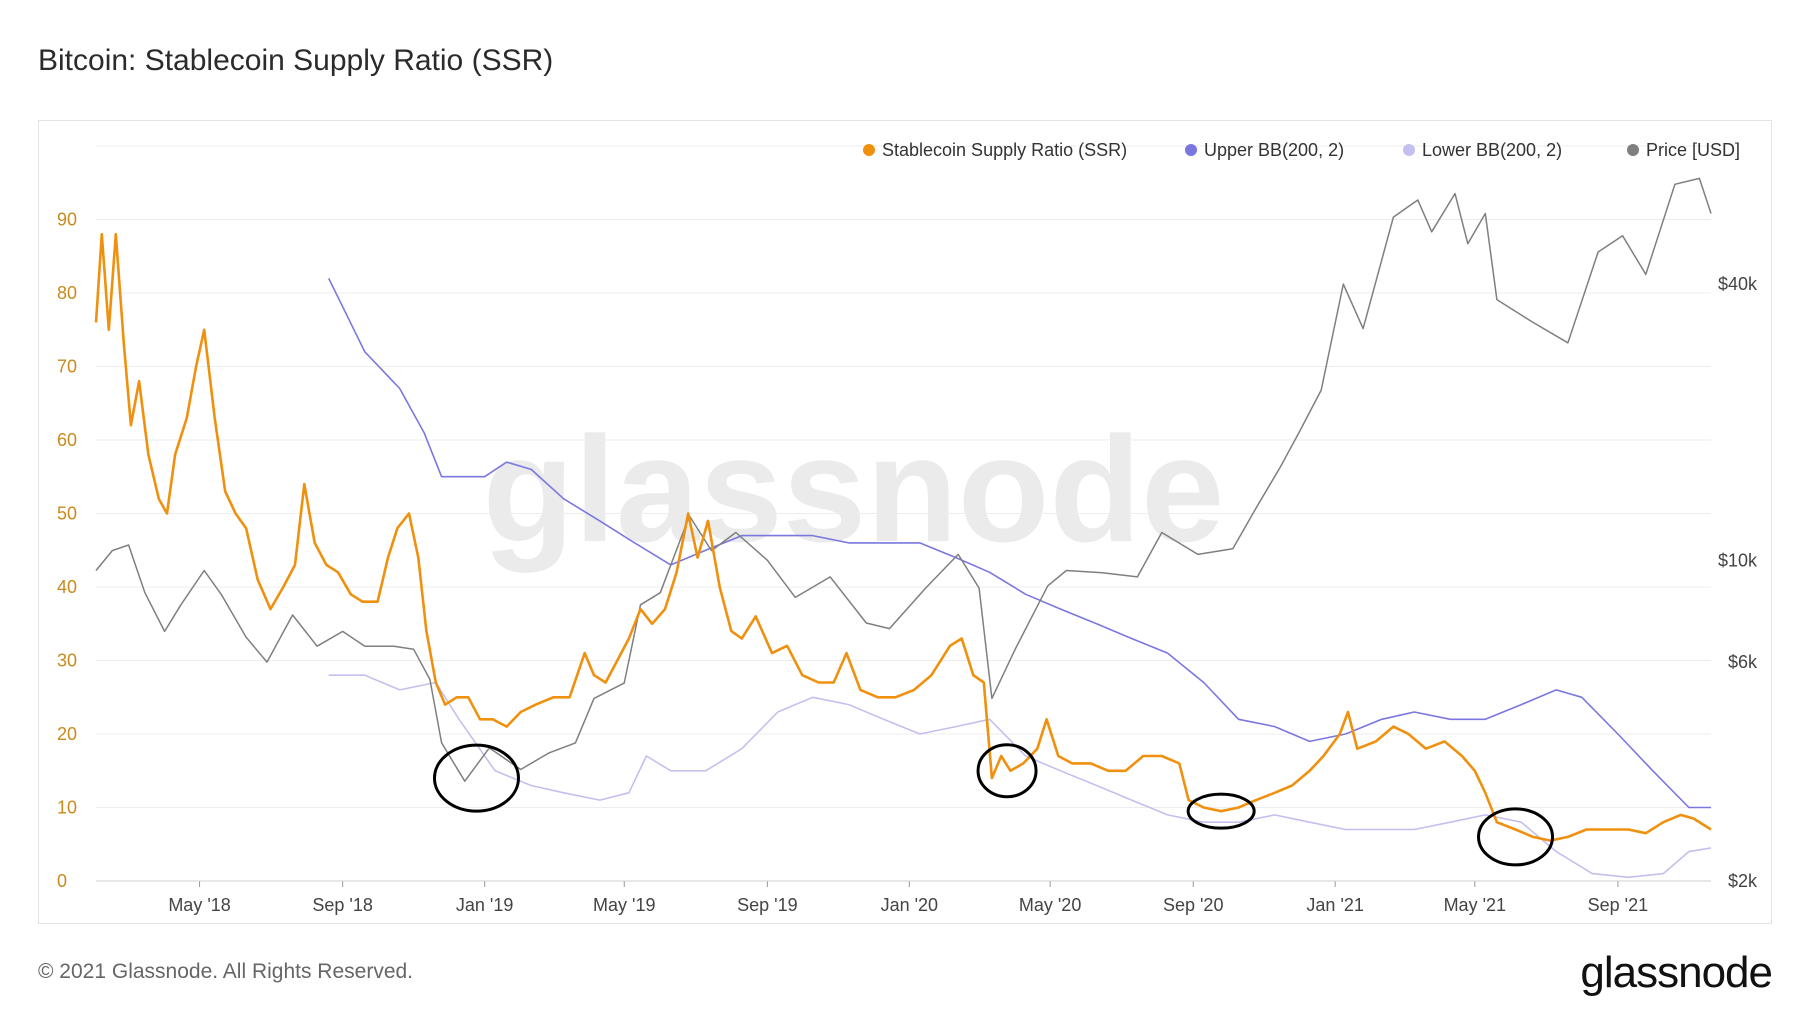 This screenshot has height=1013, width=1800. What do you see at coordinates (1193, 905) in the screenshot?
I see `x-tick-label: Sep '20` at bounding box center [1193, 905].